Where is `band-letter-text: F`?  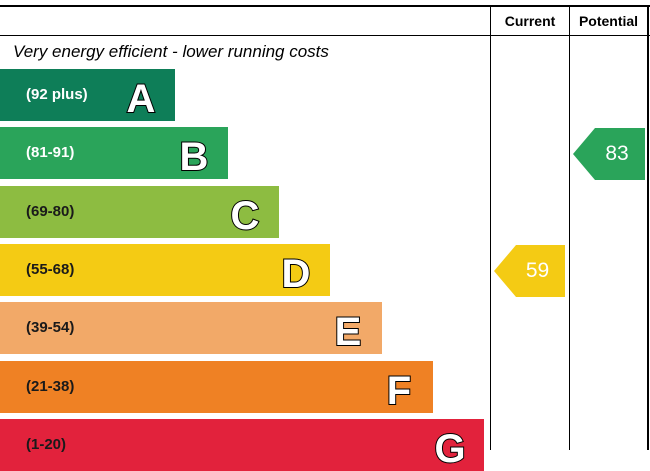 band-letter-text: F is located at coordinates (399, 390).